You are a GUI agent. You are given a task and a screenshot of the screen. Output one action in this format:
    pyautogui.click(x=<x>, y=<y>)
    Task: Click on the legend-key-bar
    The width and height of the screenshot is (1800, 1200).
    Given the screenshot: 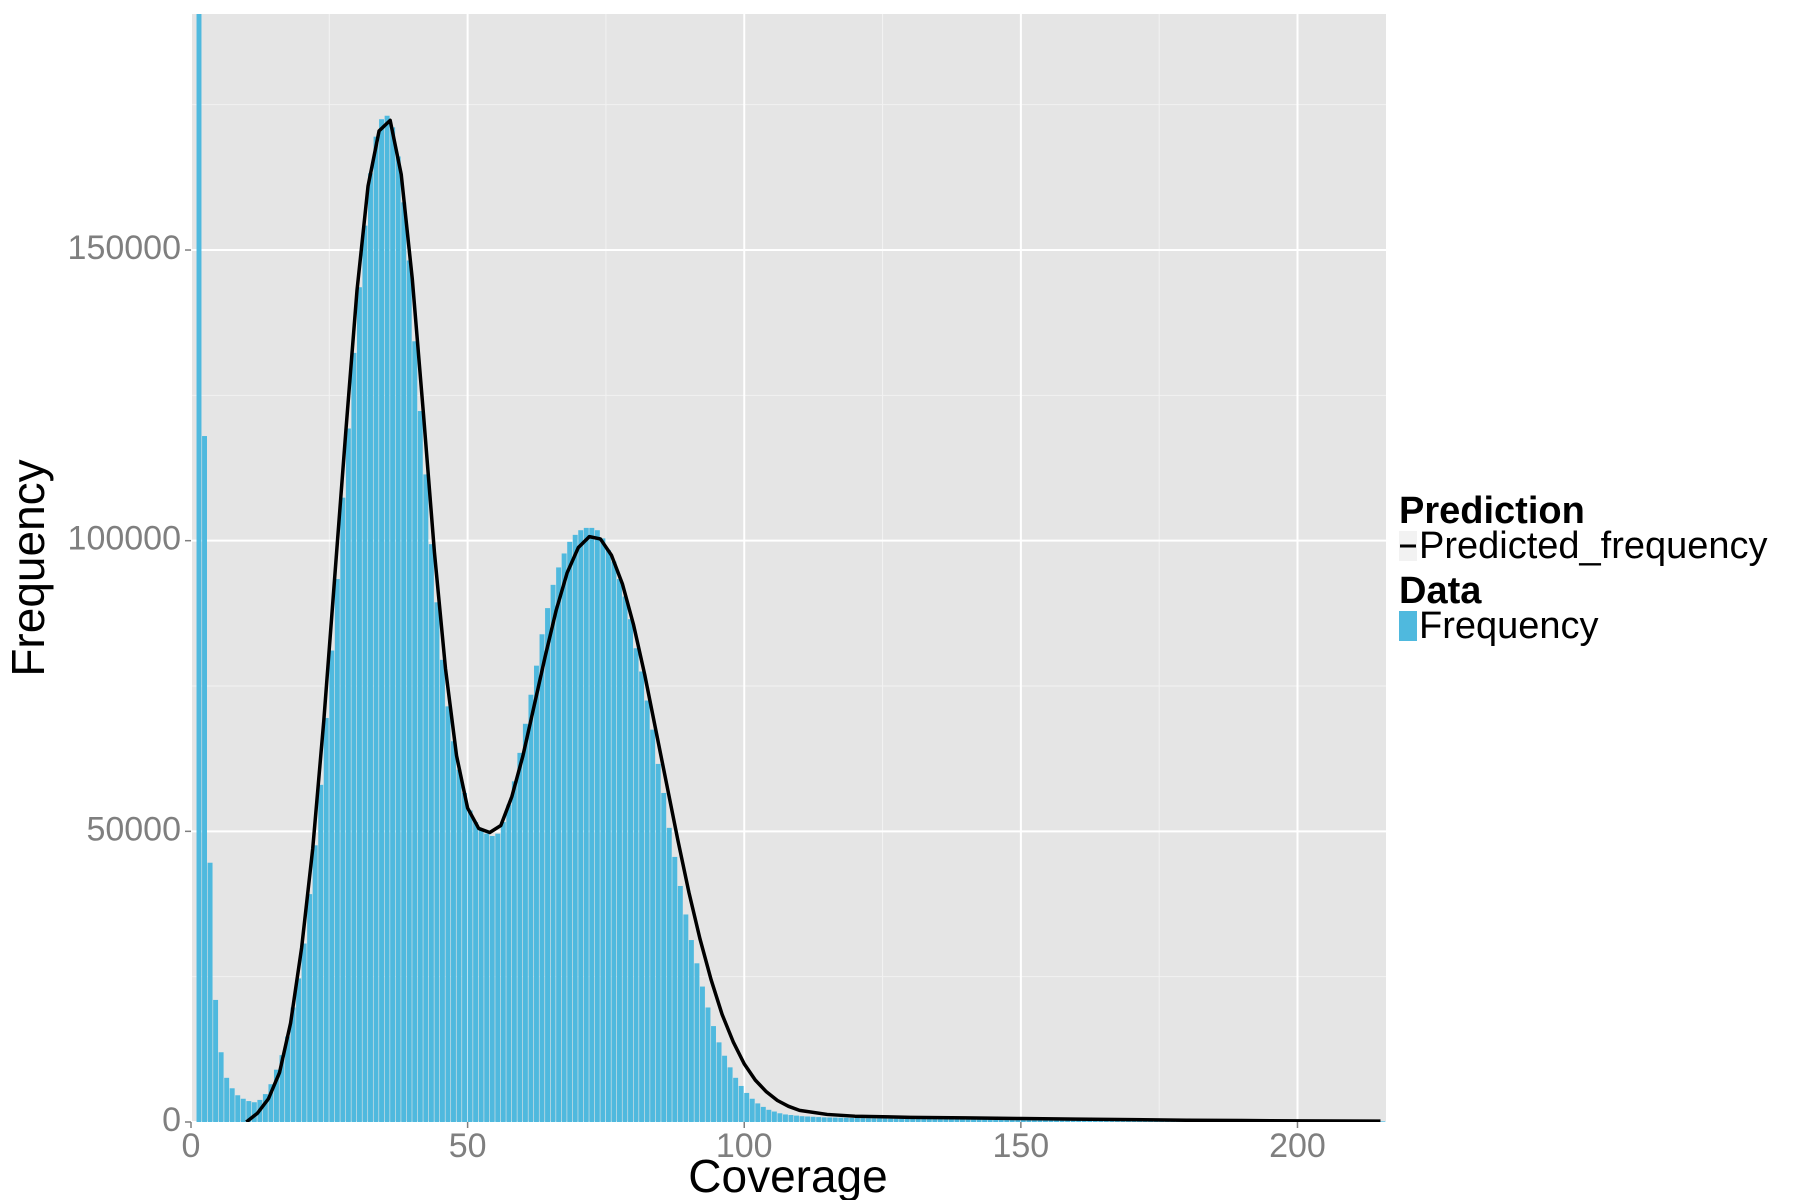 What is the action you would take?
    pyautogui.click(x=1408, y=626)
    